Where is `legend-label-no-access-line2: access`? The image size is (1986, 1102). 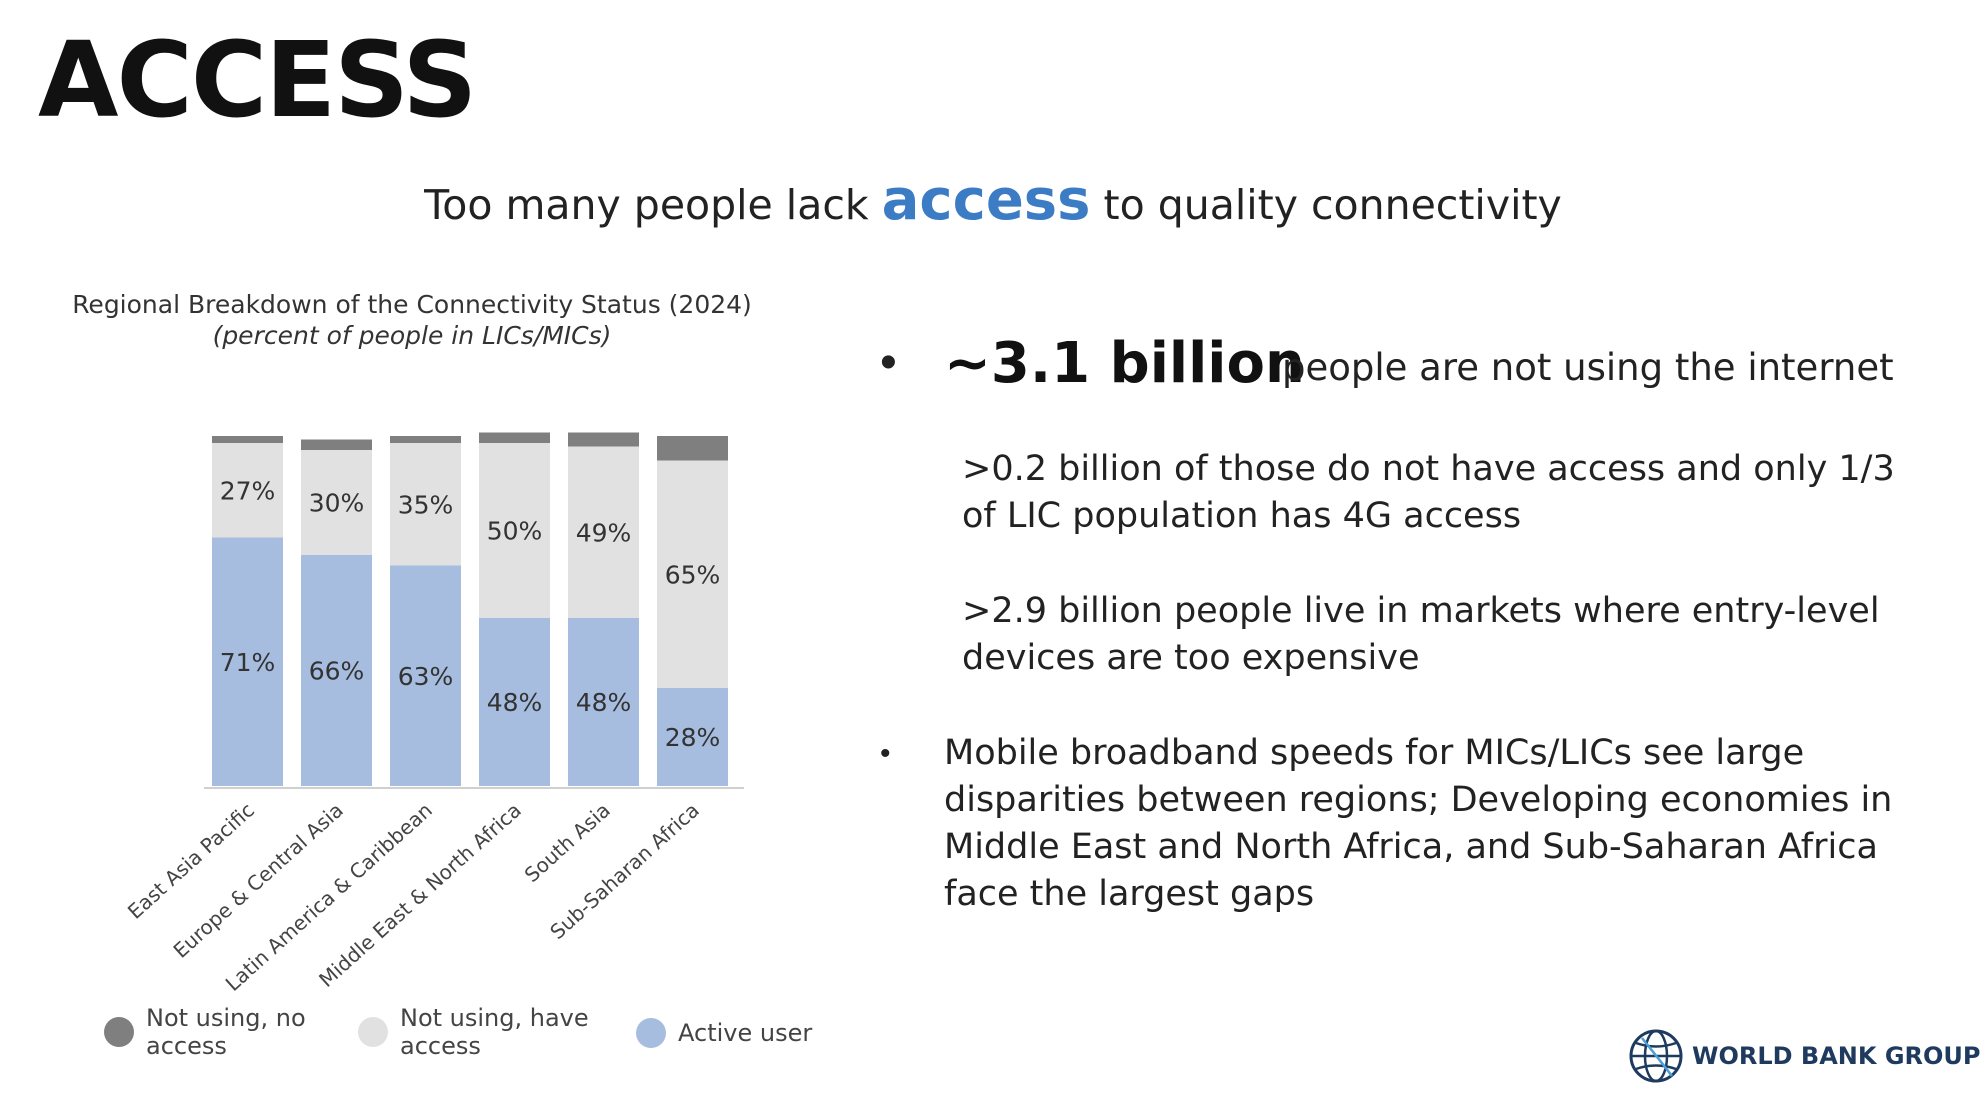 legend-label-no-access-line2: access is located at coordinates (186, 1046).